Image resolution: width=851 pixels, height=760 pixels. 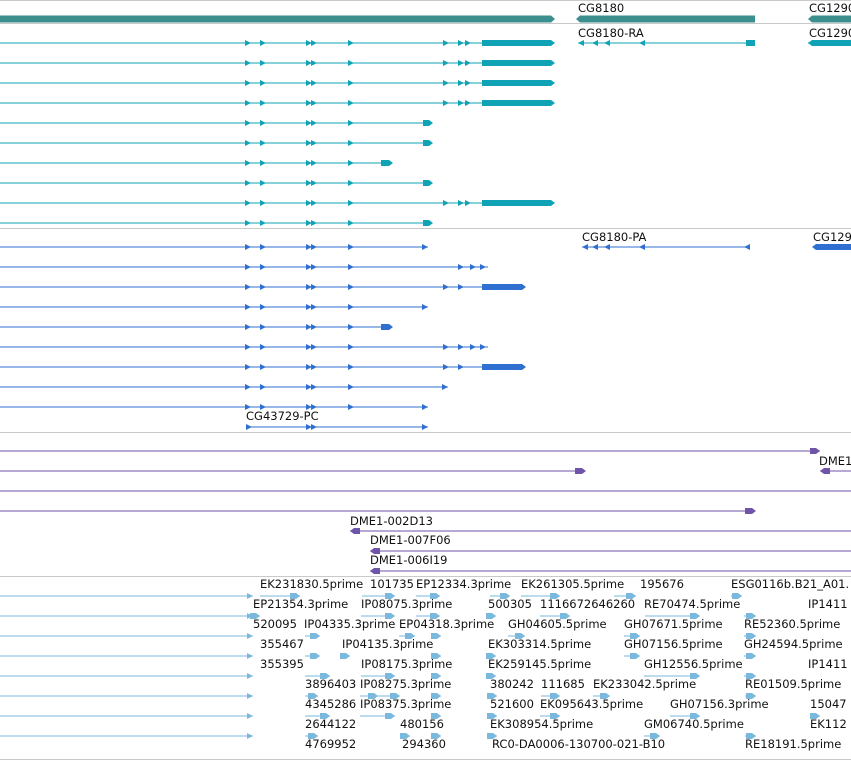 What do you see at coordinates (405, 704) in the screenshot?
I see `est-label: IP08375.3prime` at bounding box center [405, 704].